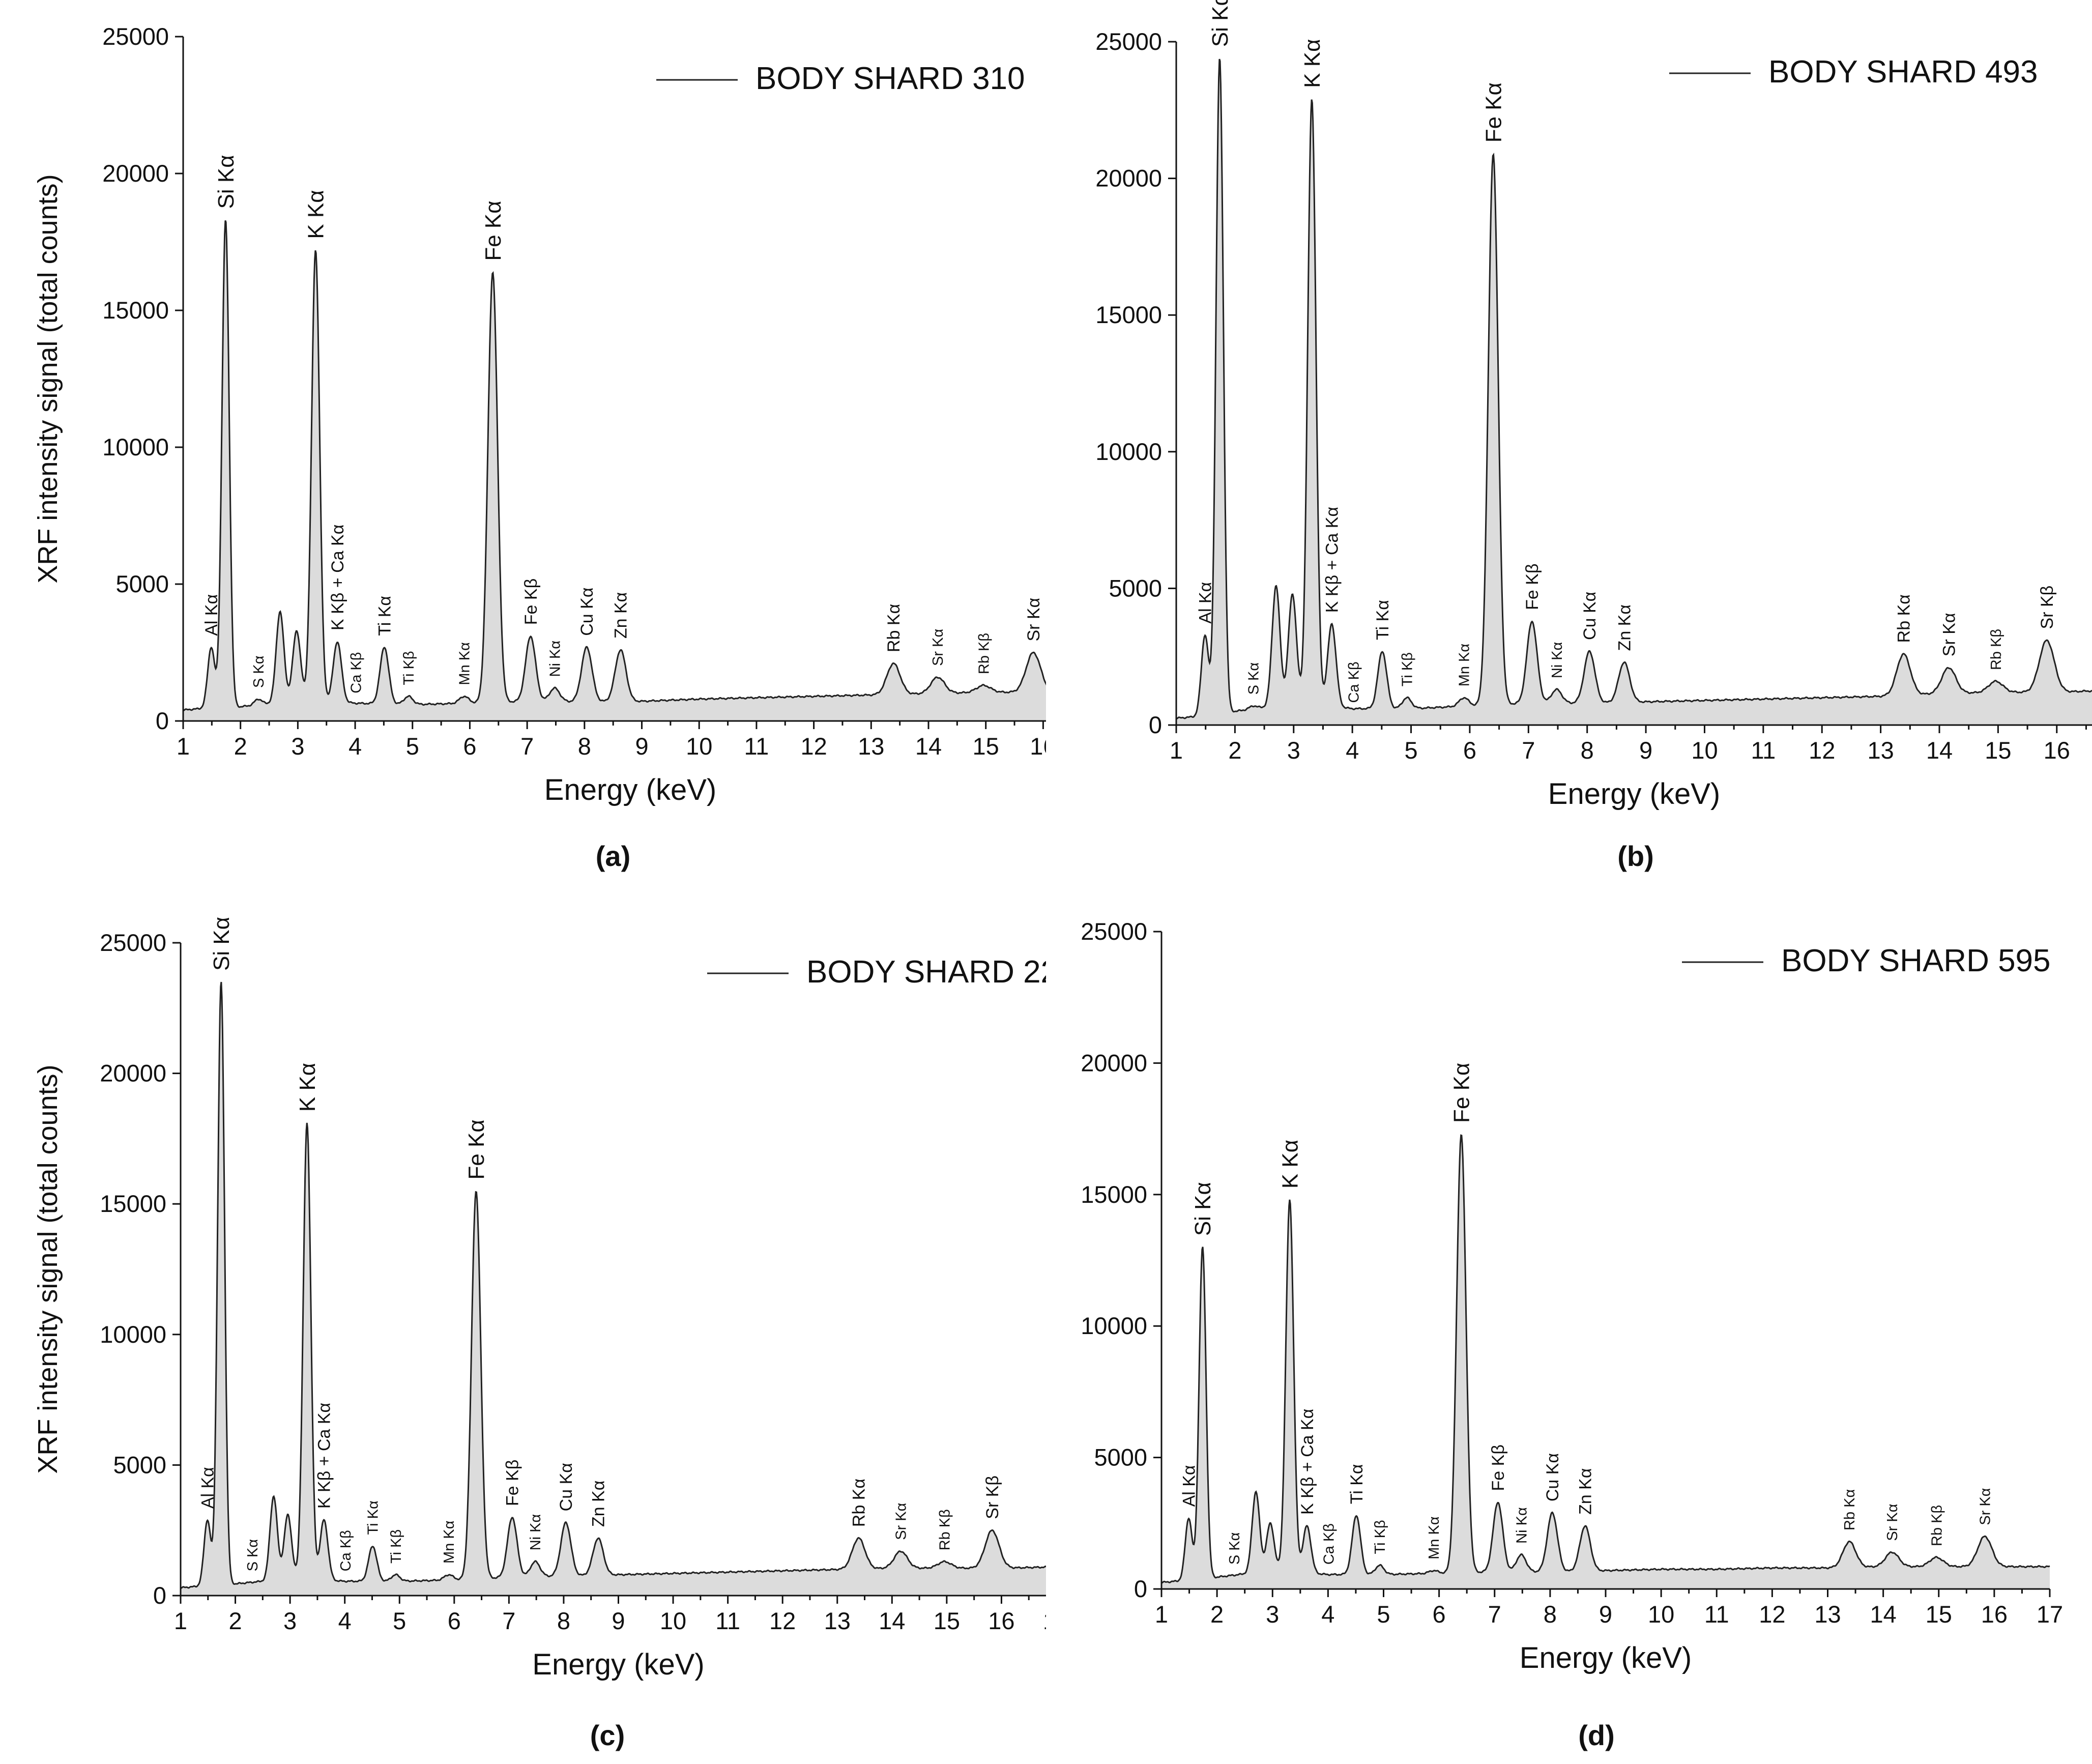 The height and width of the screenshot is (1764, 2092). What do you see at coordinates (1202, 1209) in the screenshot?
I see `peak-label: Si Kα` at bounding box center [1202, 1209].